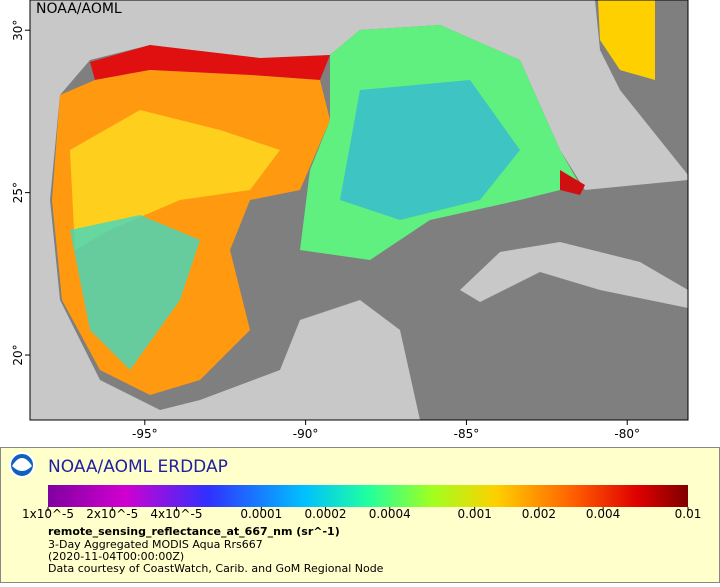  Describe the element at coordinates (79, 9) in the screenshot. I see `watermark: NOAA/AOML` at that location.